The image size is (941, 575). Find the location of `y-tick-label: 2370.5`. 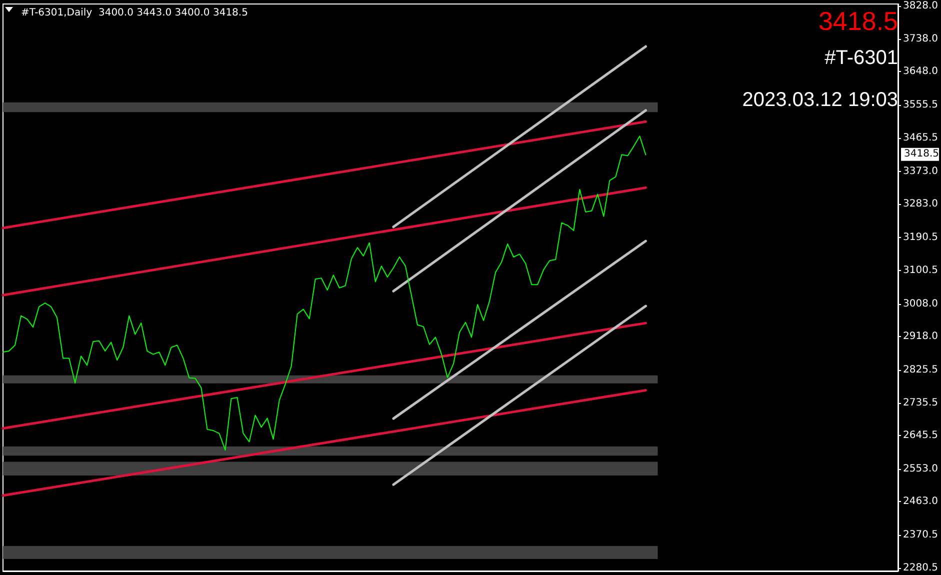

y-tick-label: 2370.5 is located at coordinates (920, 535).